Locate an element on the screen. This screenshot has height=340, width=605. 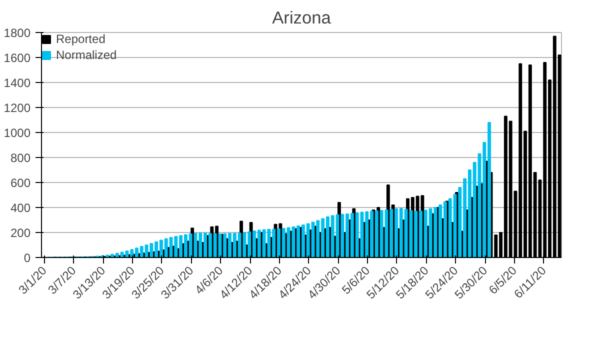
y-tick-label: 1800 is located at coordinates (17, 33).